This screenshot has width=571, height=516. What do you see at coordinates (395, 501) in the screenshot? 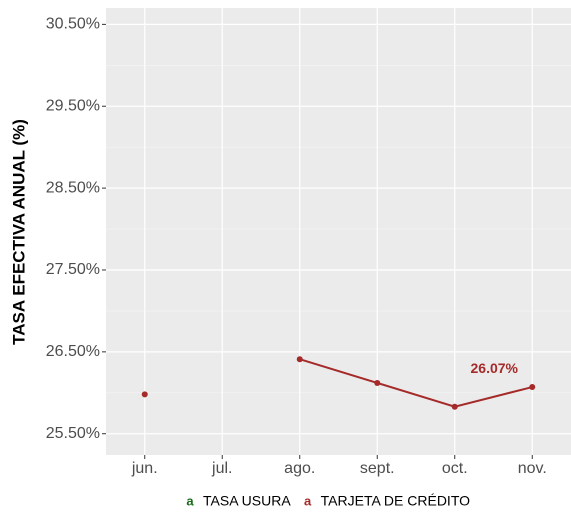
I see `legend-label: TARJETA DE CRÉDITO` at bounding box center [395, 501].